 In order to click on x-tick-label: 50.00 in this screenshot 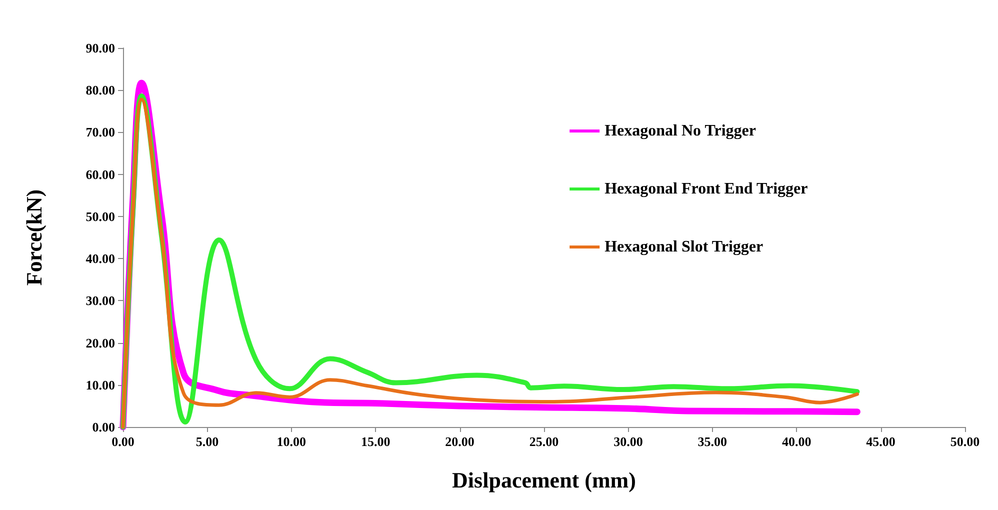, I will do `click(965, 441)`.